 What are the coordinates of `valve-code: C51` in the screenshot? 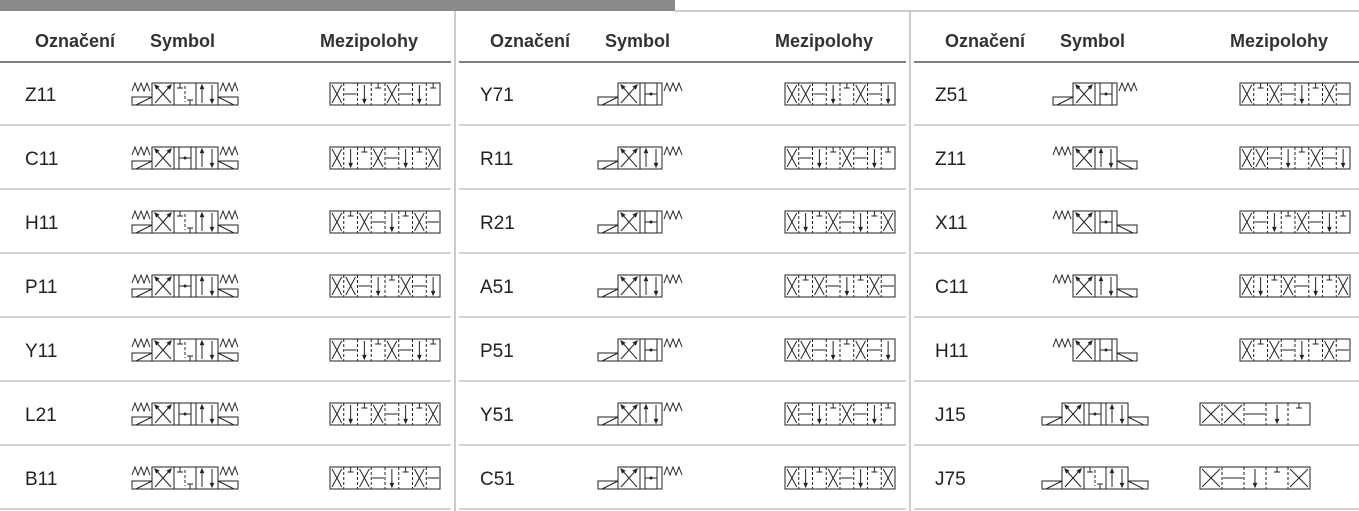 It's located at (497, 479).